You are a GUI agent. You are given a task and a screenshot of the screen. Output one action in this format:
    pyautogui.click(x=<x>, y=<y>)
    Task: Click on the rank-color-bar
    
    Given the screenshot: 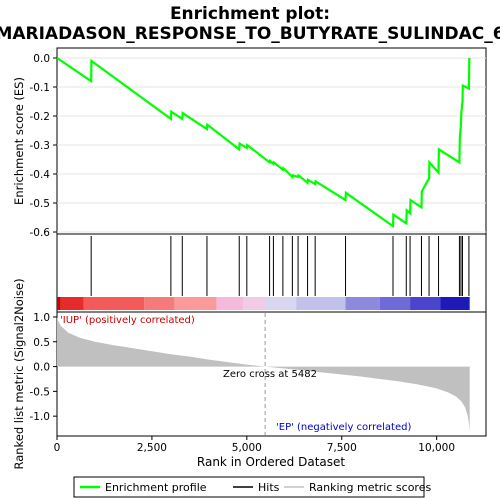 What is the action you would take?
    pyautogui.click(x=263, y=303)
    